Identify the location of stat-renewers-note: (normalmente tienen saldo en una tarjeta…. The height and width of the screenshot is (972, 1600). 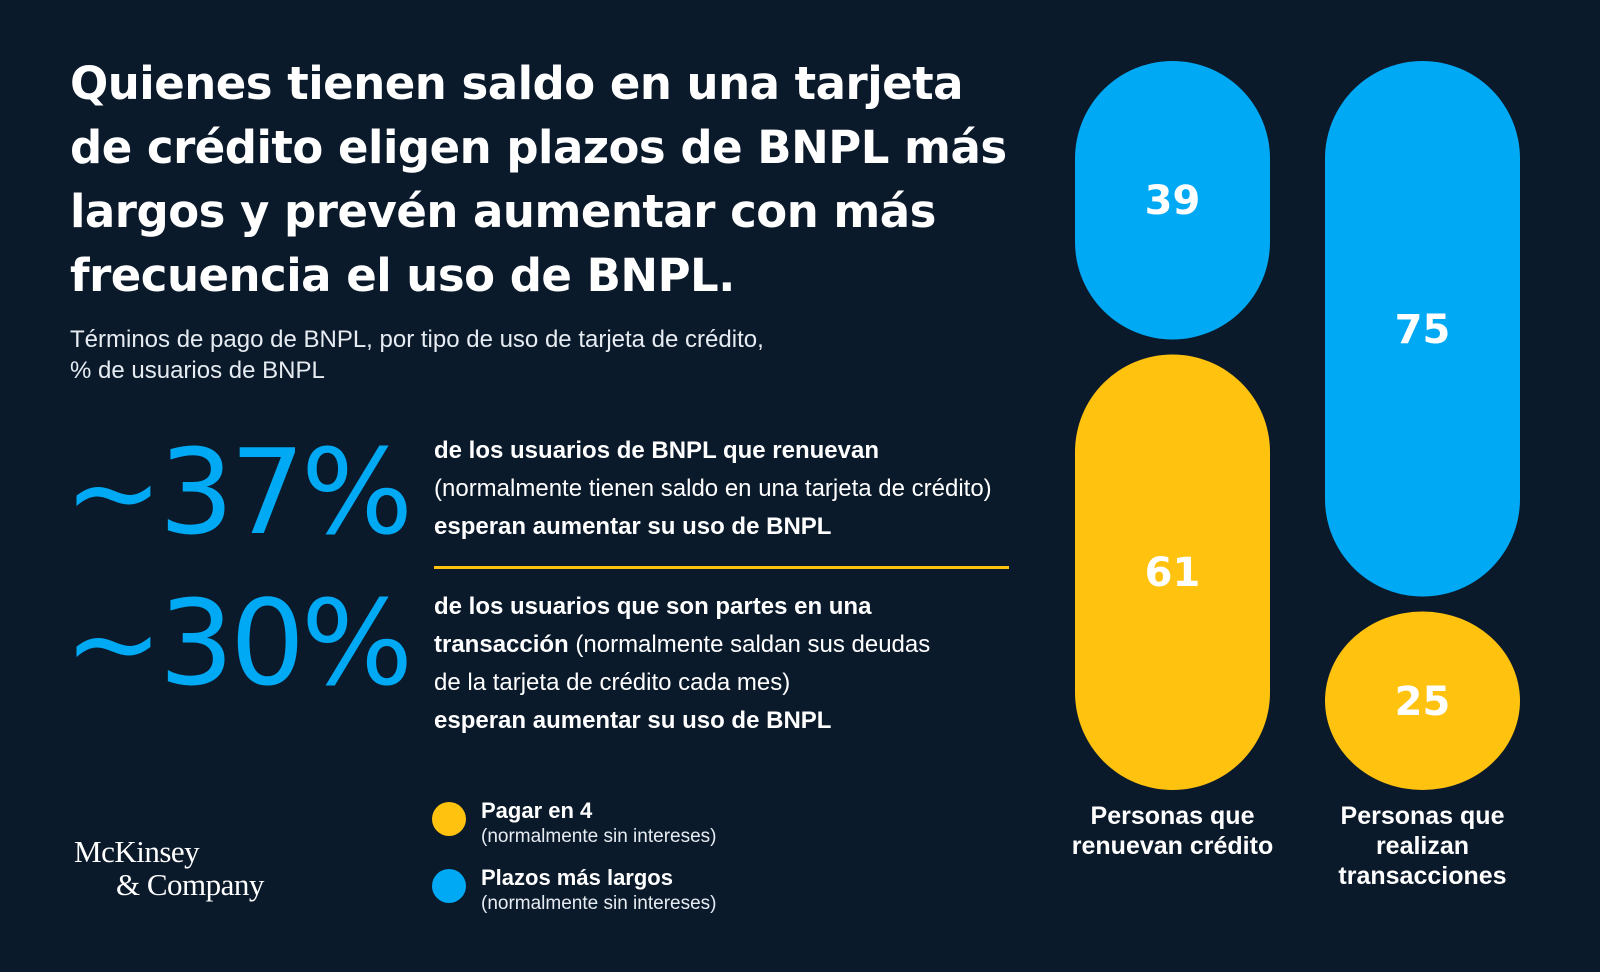
(713, 488).